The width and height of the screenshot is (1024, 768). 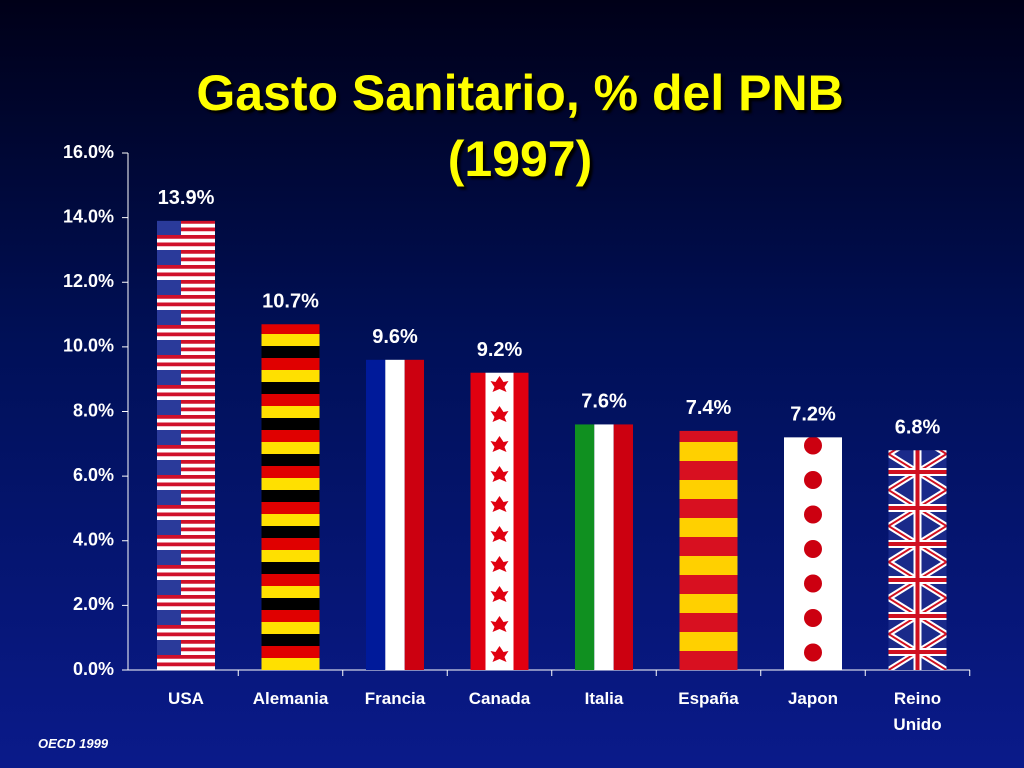 I want to click on value-label: 7.6%, so click(x=604, y=402).